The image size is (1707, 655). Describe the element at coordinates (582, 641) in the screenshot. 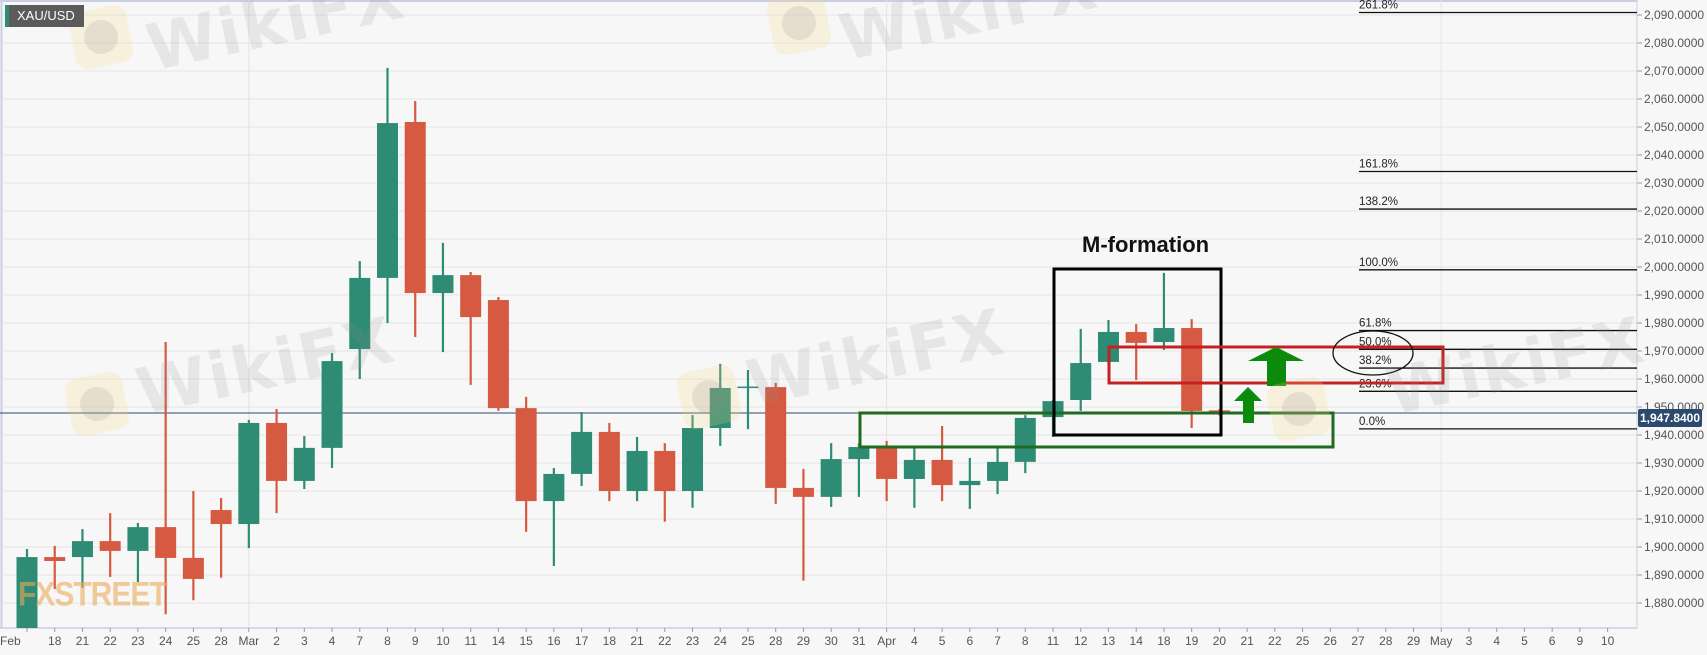

I see `x-tick-label: 17` at that location.